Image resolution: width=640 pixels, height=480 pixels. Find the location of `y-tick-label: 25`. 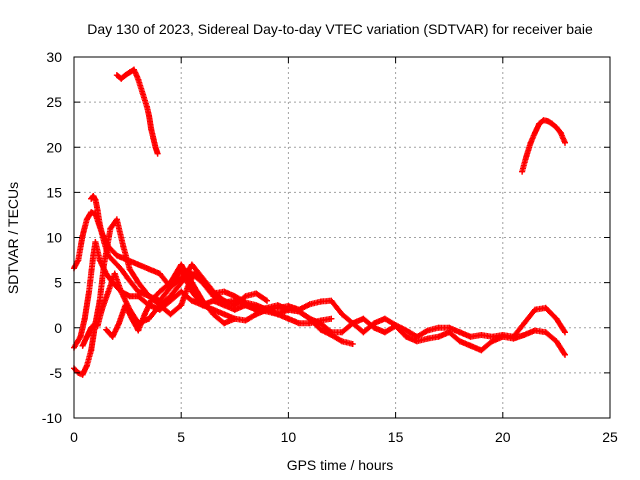

y-tick-label: 25 is located at coordinates (54, 102).